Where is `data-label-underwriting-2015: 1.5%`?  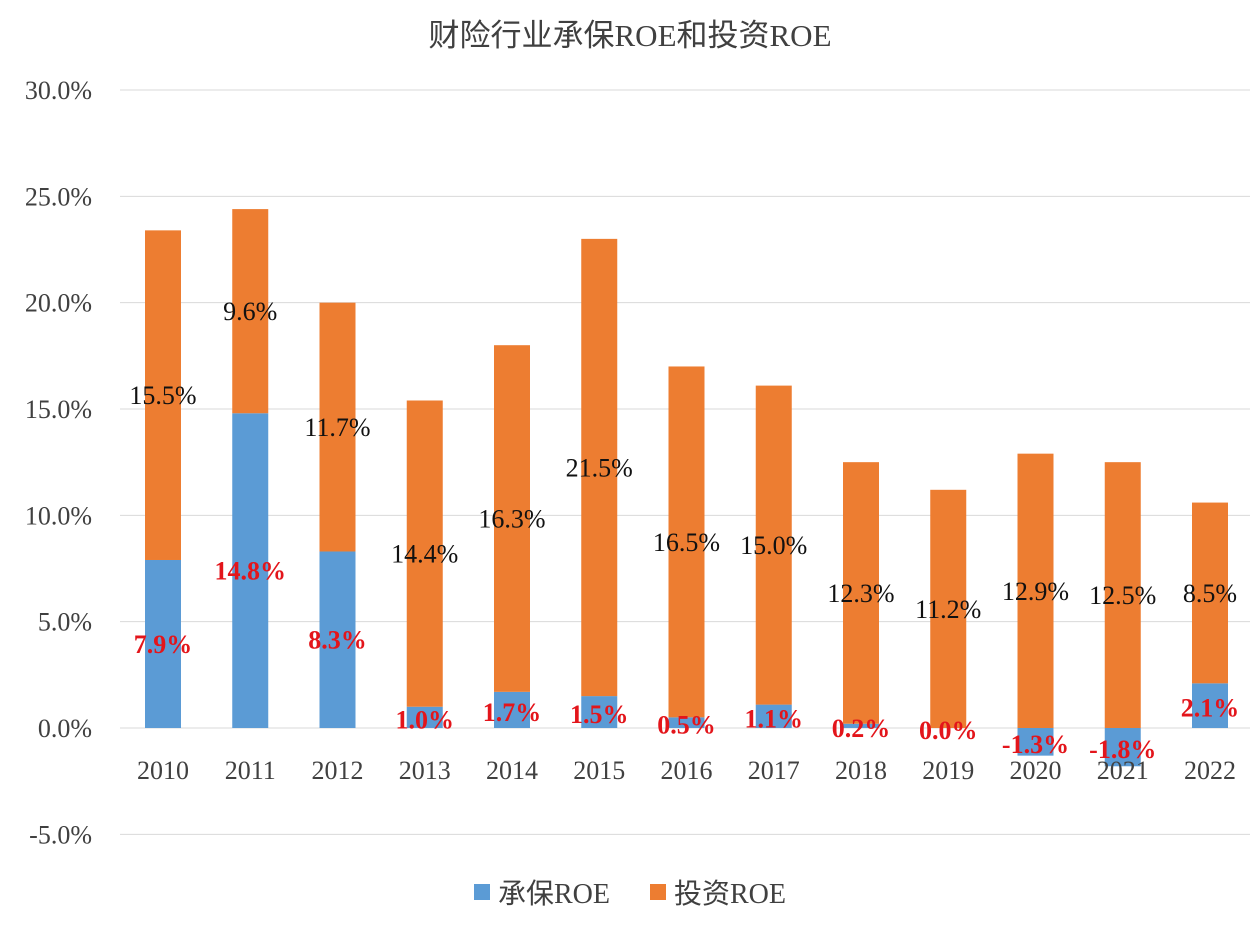 data-label-underwriting-2015: 1.5% is located at coordinates (599, 714).